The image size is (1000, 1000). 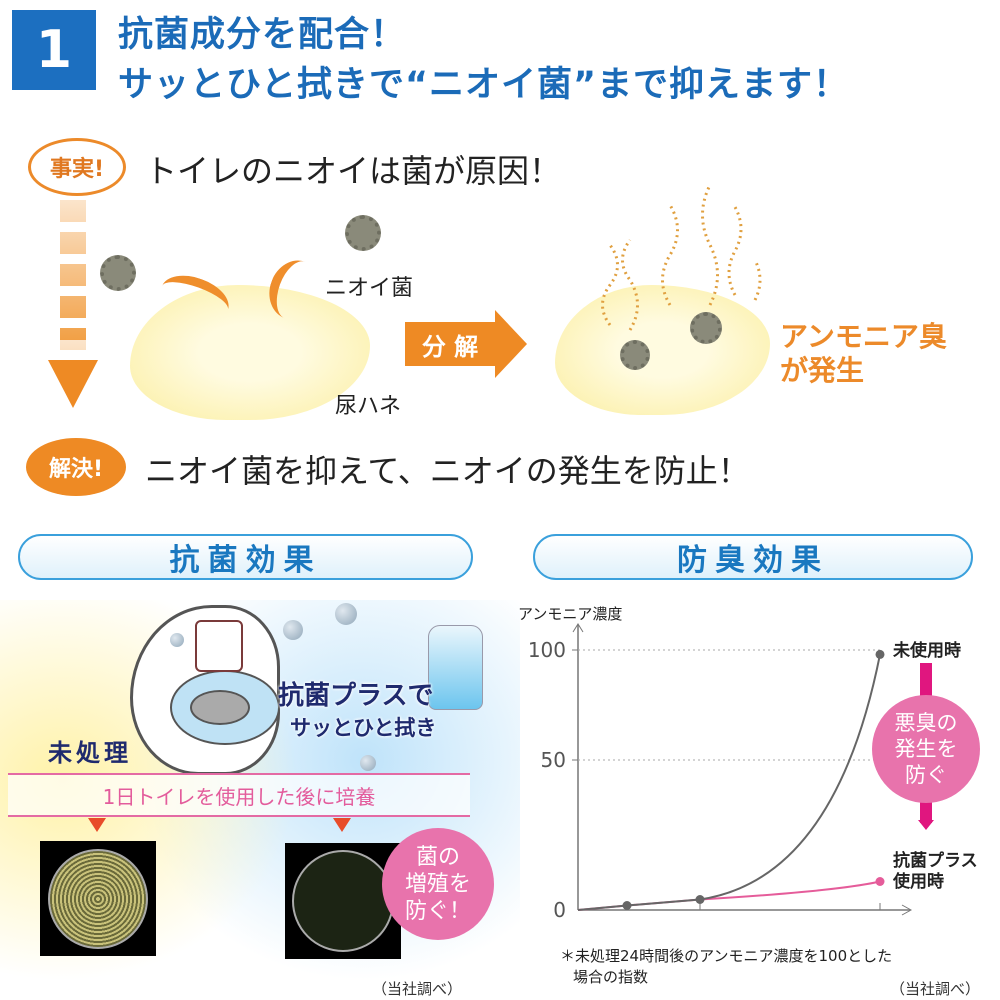 What do you see at coordinates (455, 667) in the screenshot?
I see `spray-bottle-illustration` at bounding box center [455, 667].